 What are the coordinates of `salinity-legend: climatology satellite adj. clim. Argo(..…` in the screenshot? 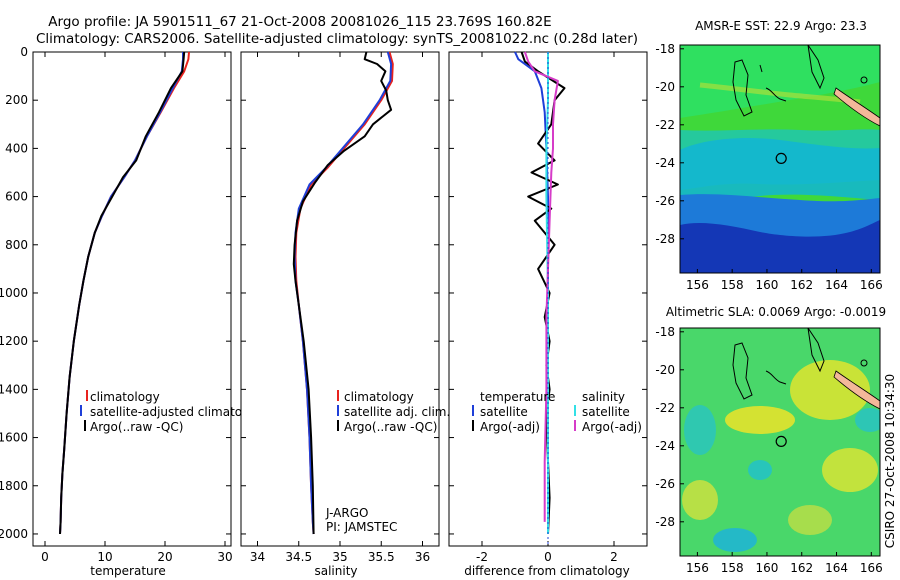 It's located at (393, 412).